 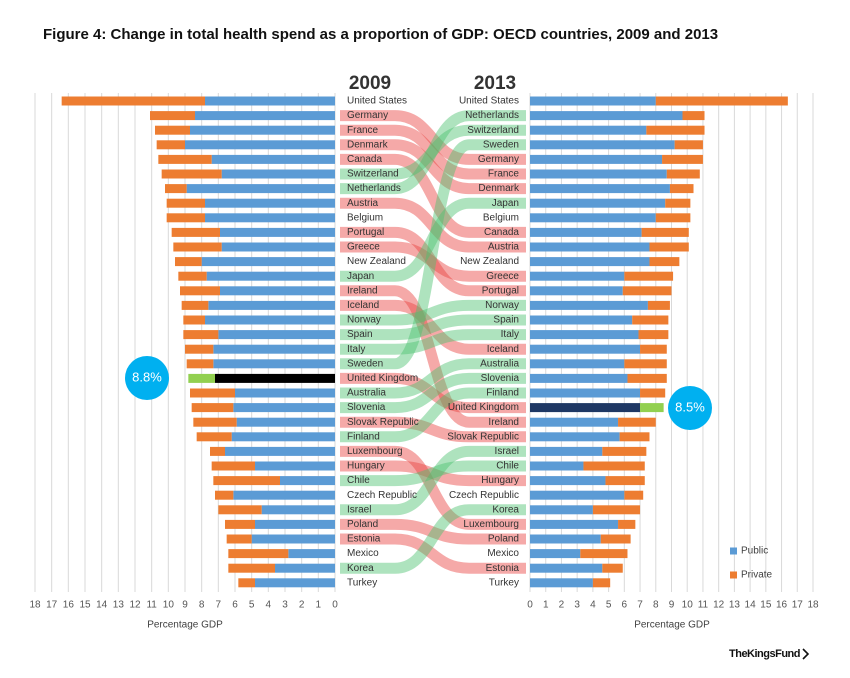 What do you see at coordinates (505, 509) in the screenshot?
I see `category-label: Korea` at bounding box center [505, 509].